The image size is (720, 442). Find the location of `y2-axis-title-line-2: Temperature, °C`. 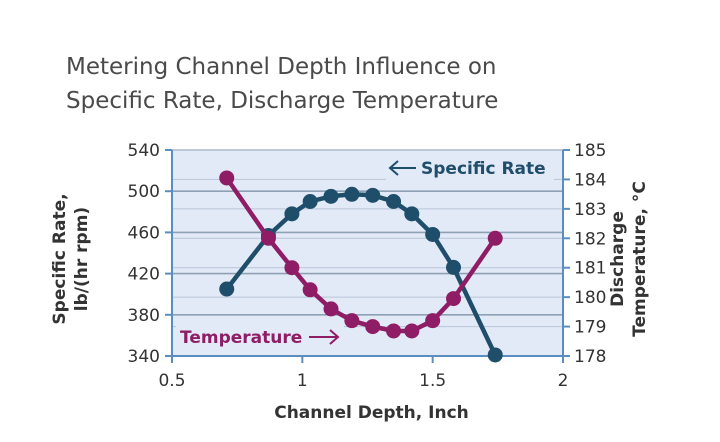

y2-axis-title-line-2: Temperature, °C is located at coordinates (640, 259).